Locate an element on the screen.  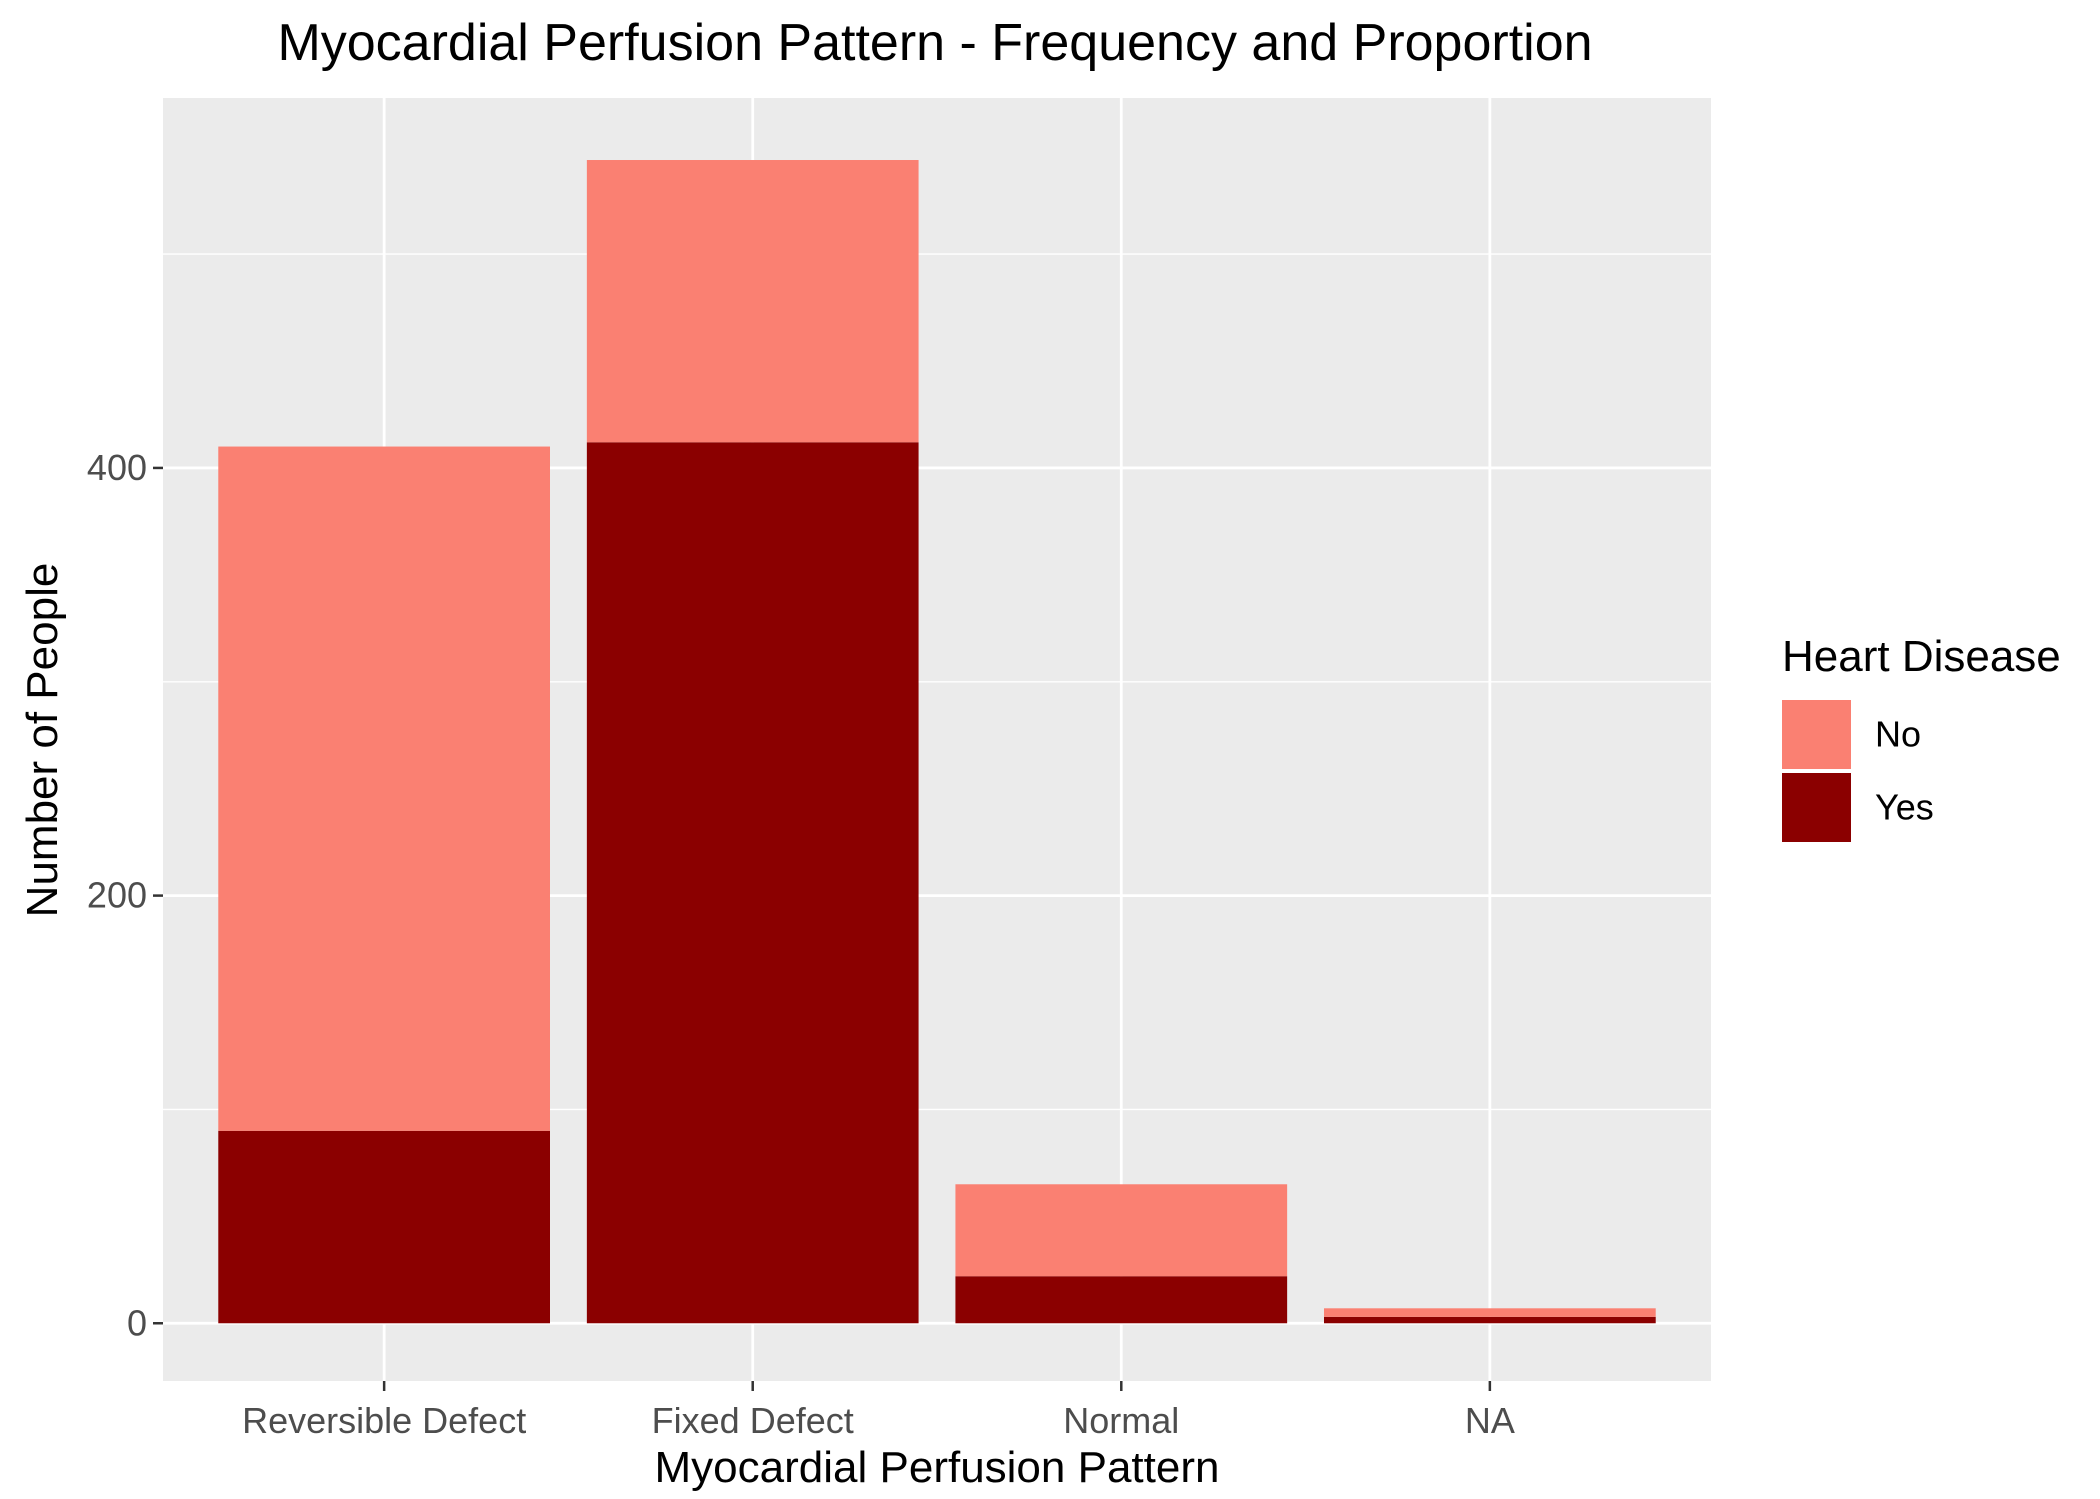
x-tick-label: Normal is located at coordinates (1121, 1420).